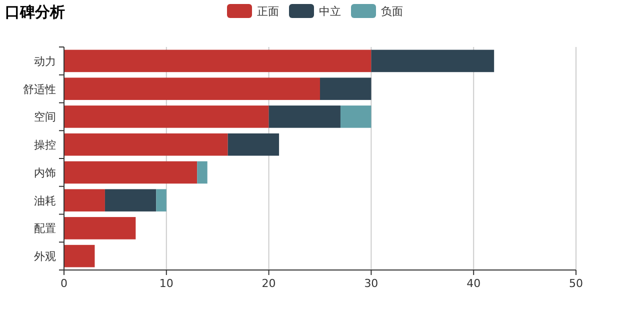 The image size is (640, 320). Describe the element at coordinates (268, 11) in the screenshot. I see `legend-label: 正面` at that location.